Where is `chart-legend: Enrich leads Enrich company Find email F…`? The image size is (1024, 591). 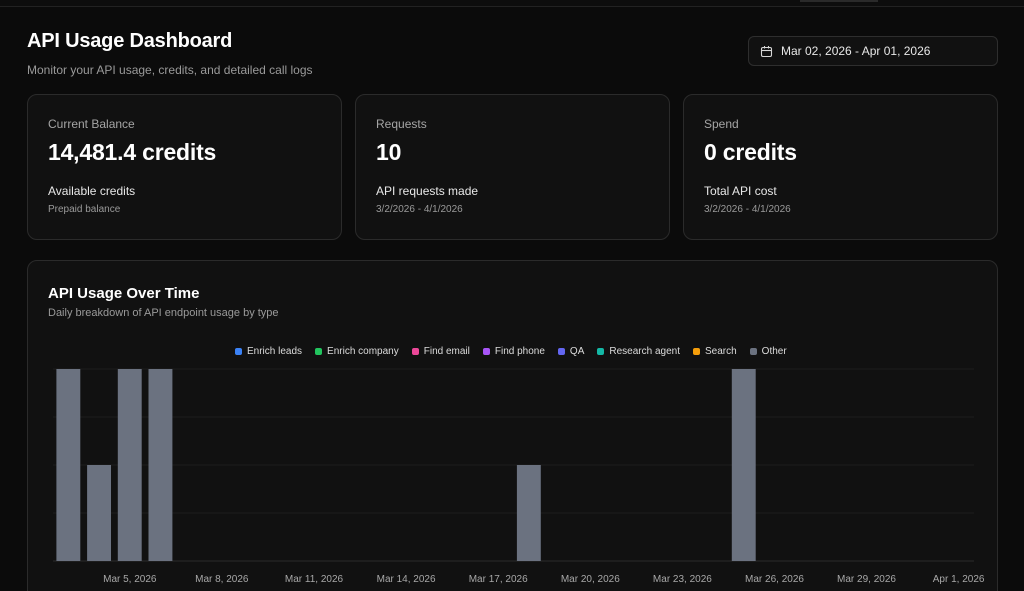
chart-legend: Enrich leads Enrich company Find email F… is located at coordinates (511, 351).